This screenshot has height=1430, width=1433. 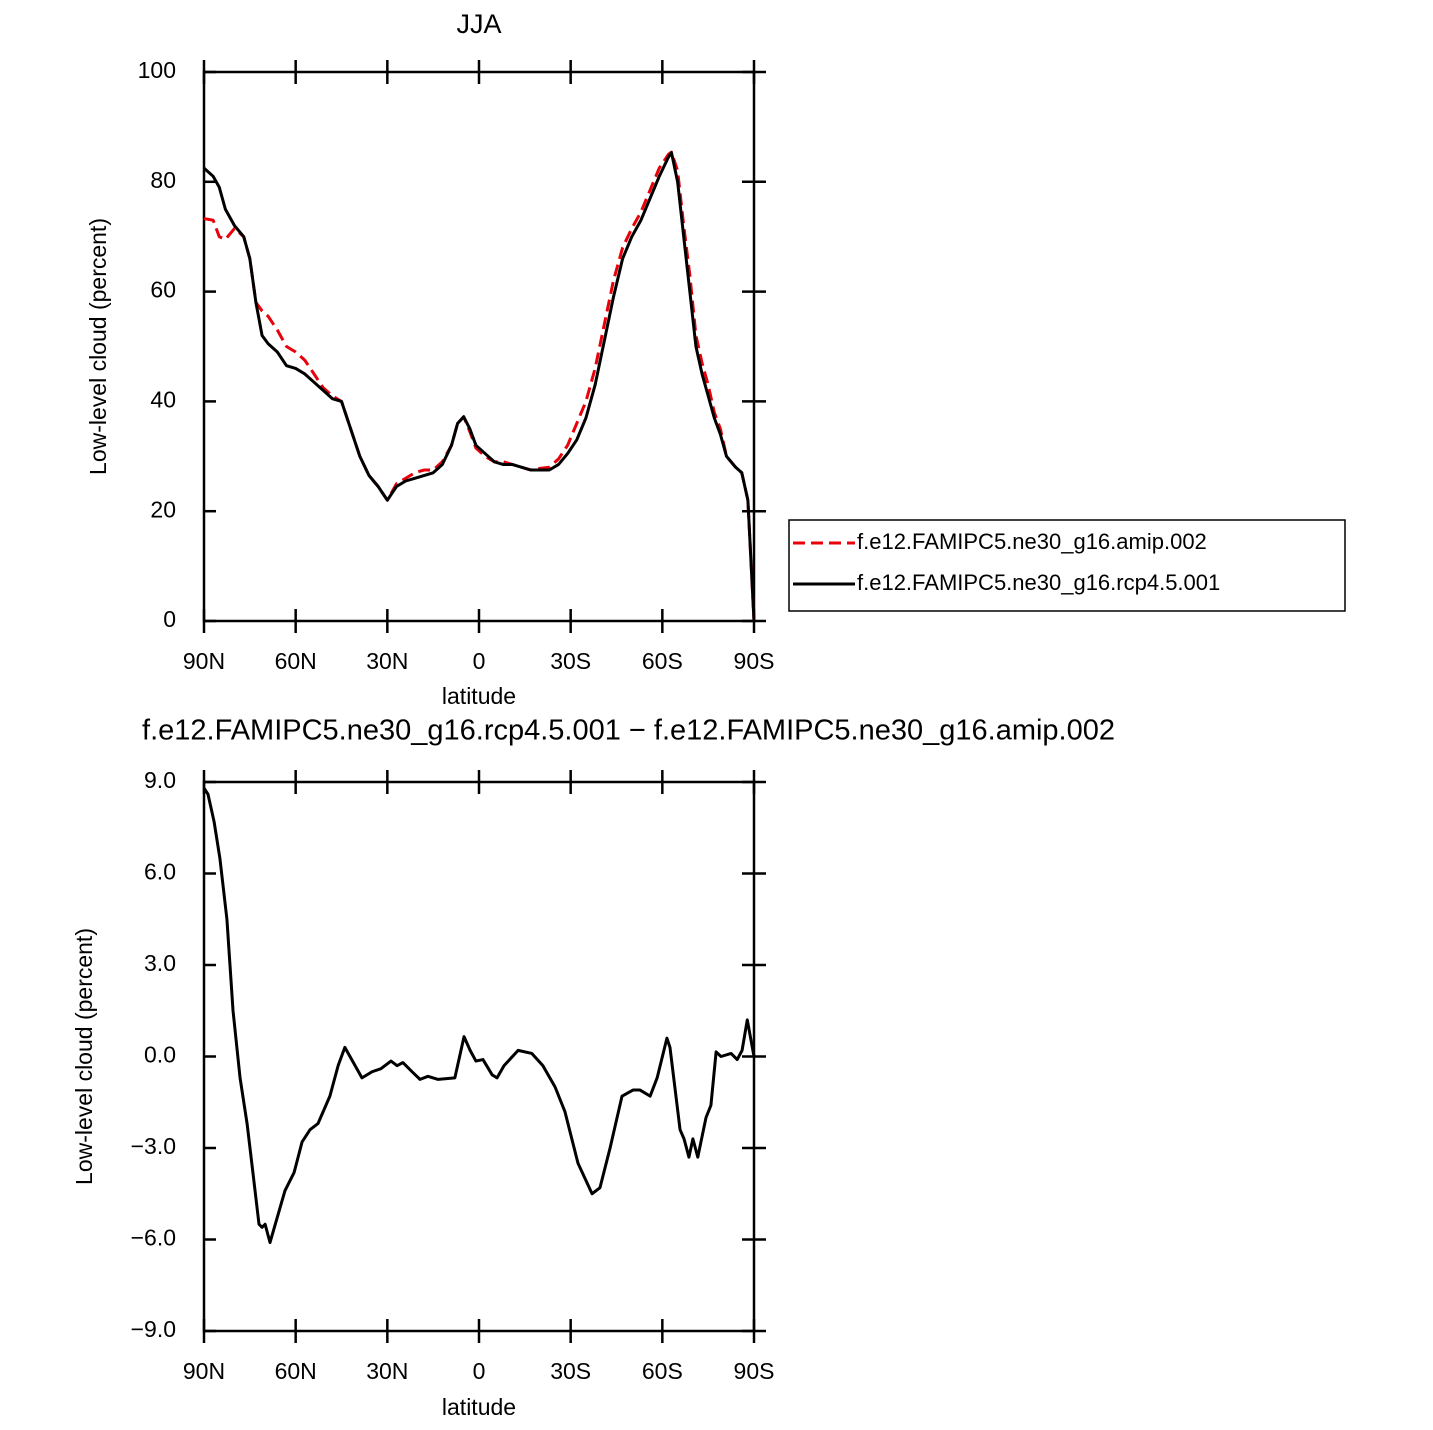 I want to click on chart-title: JJA, so click(x=478, y=24).